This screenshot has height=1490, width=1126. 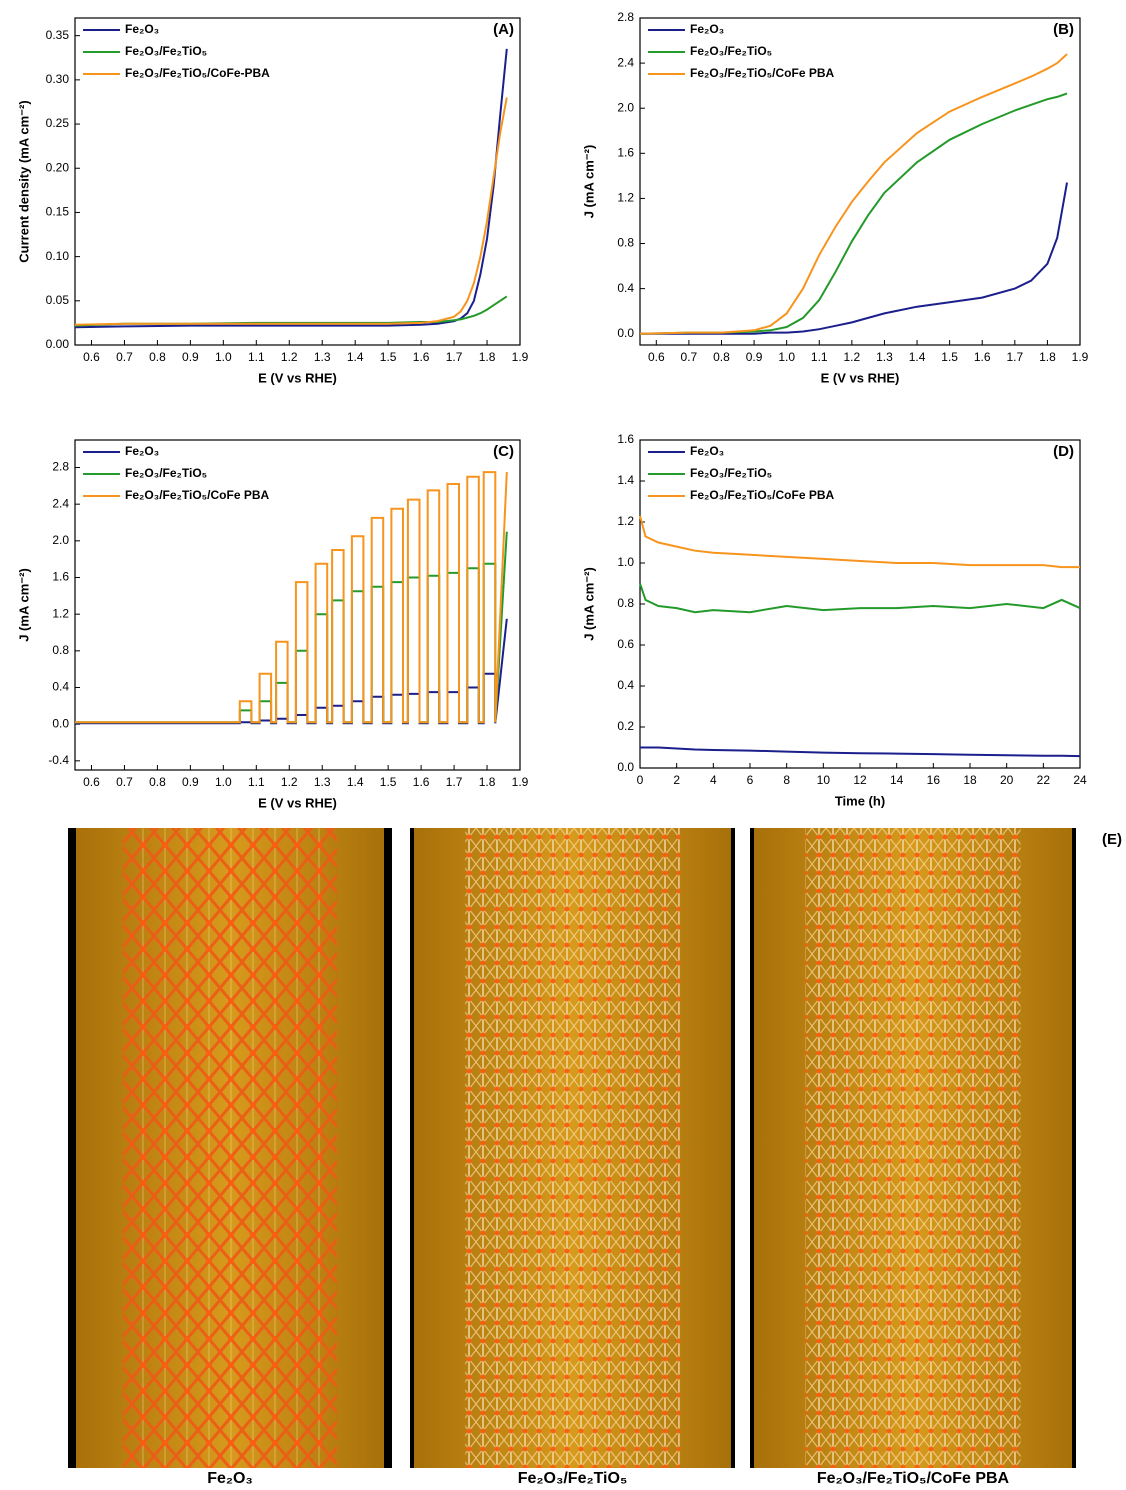 What do you see at coordinates (897, 780) in the screenshot?
I see `x-tick-label: 14` at bounding box center [897, 780].